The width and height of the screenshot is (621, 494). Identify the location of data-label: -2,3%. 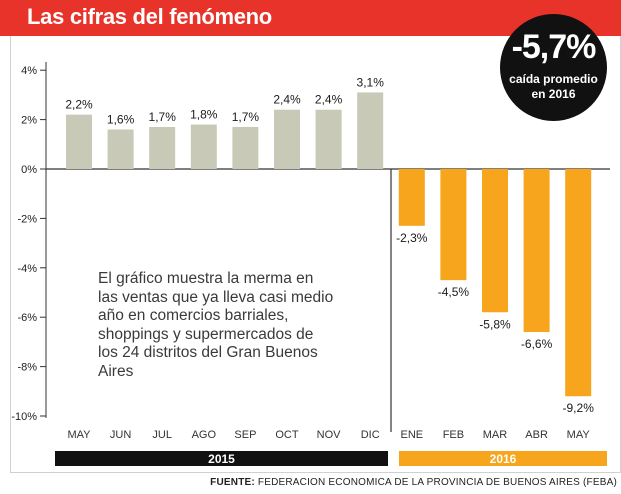
(412, 238).